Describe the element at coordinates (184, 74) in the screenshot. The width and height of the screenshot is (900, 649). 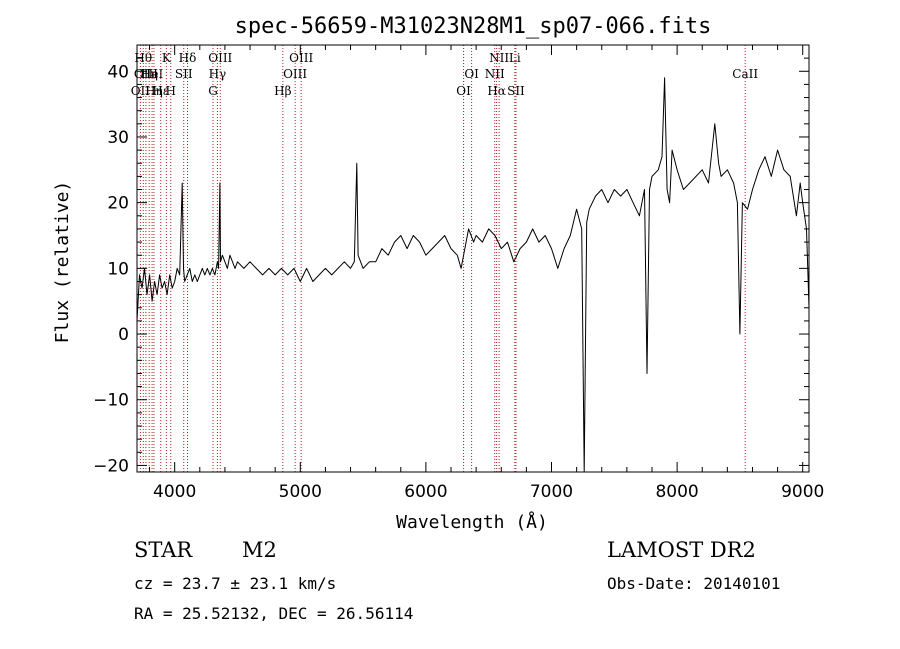
I see `line-label-9: SII` at that location.